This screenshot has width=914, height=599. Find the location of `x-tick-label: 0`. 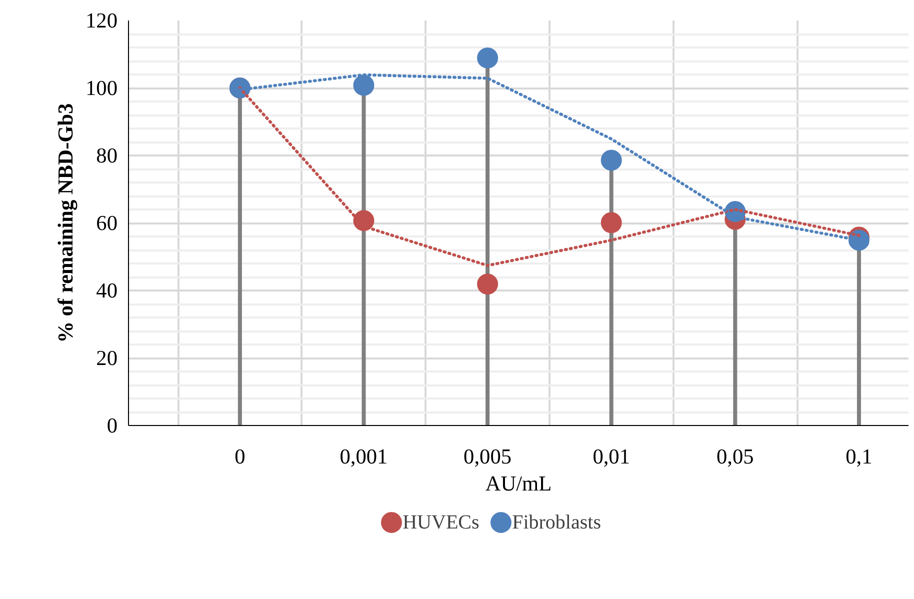

x-tick-label: 0 is located at coordinates (240, 456).